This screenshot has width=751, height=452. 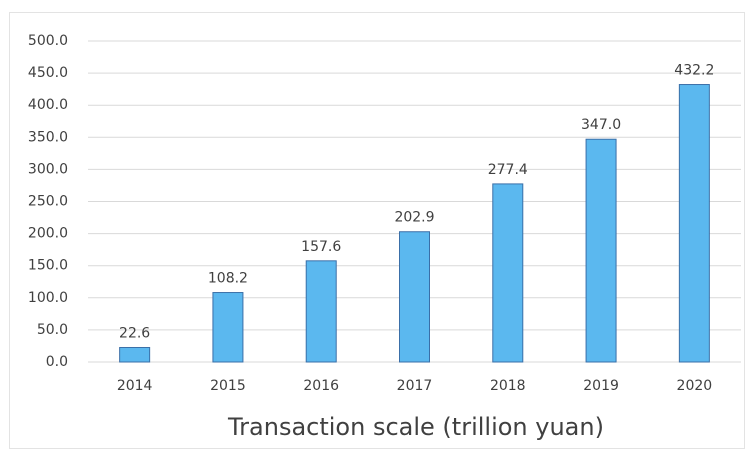 What do you see at coordinates (57, 362) in the screenshot?
I see `y-tick-label: 0.0` at bounding box center [57, 362].